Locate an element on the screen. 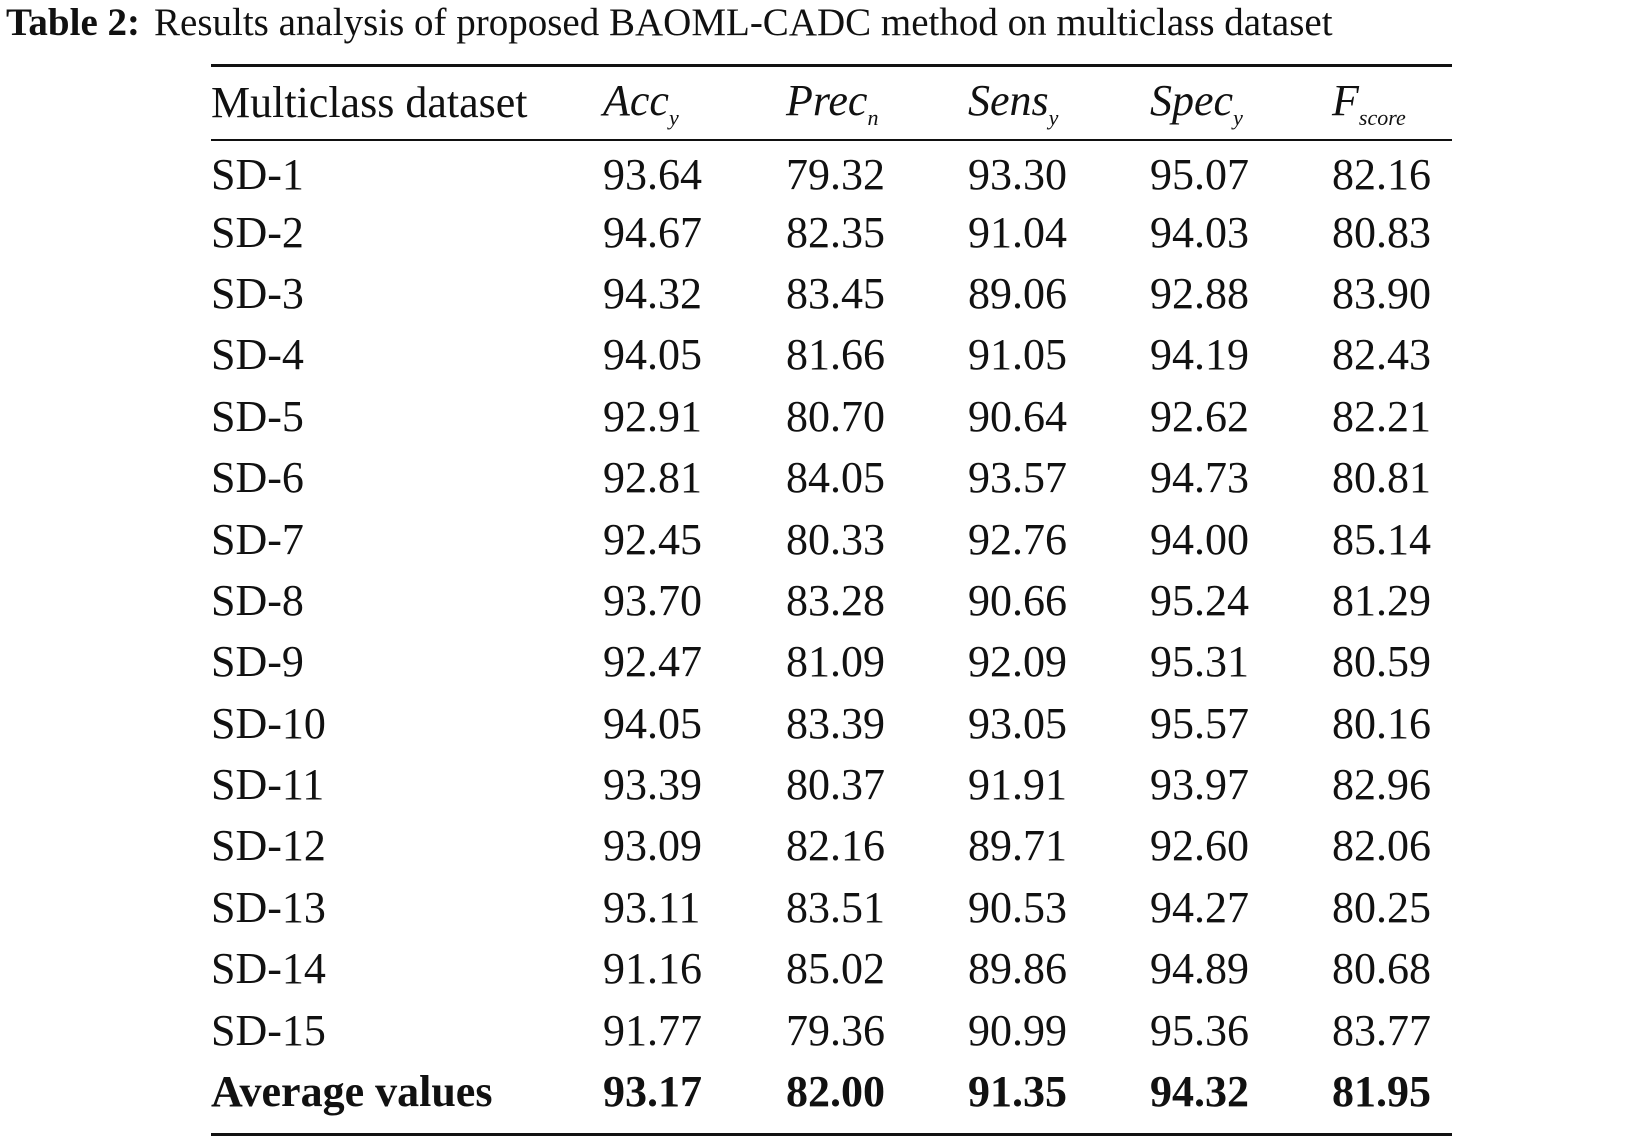 The image size is (1650, 1137). cell-dataset: SD-14 is located at coordinates (268, 969).